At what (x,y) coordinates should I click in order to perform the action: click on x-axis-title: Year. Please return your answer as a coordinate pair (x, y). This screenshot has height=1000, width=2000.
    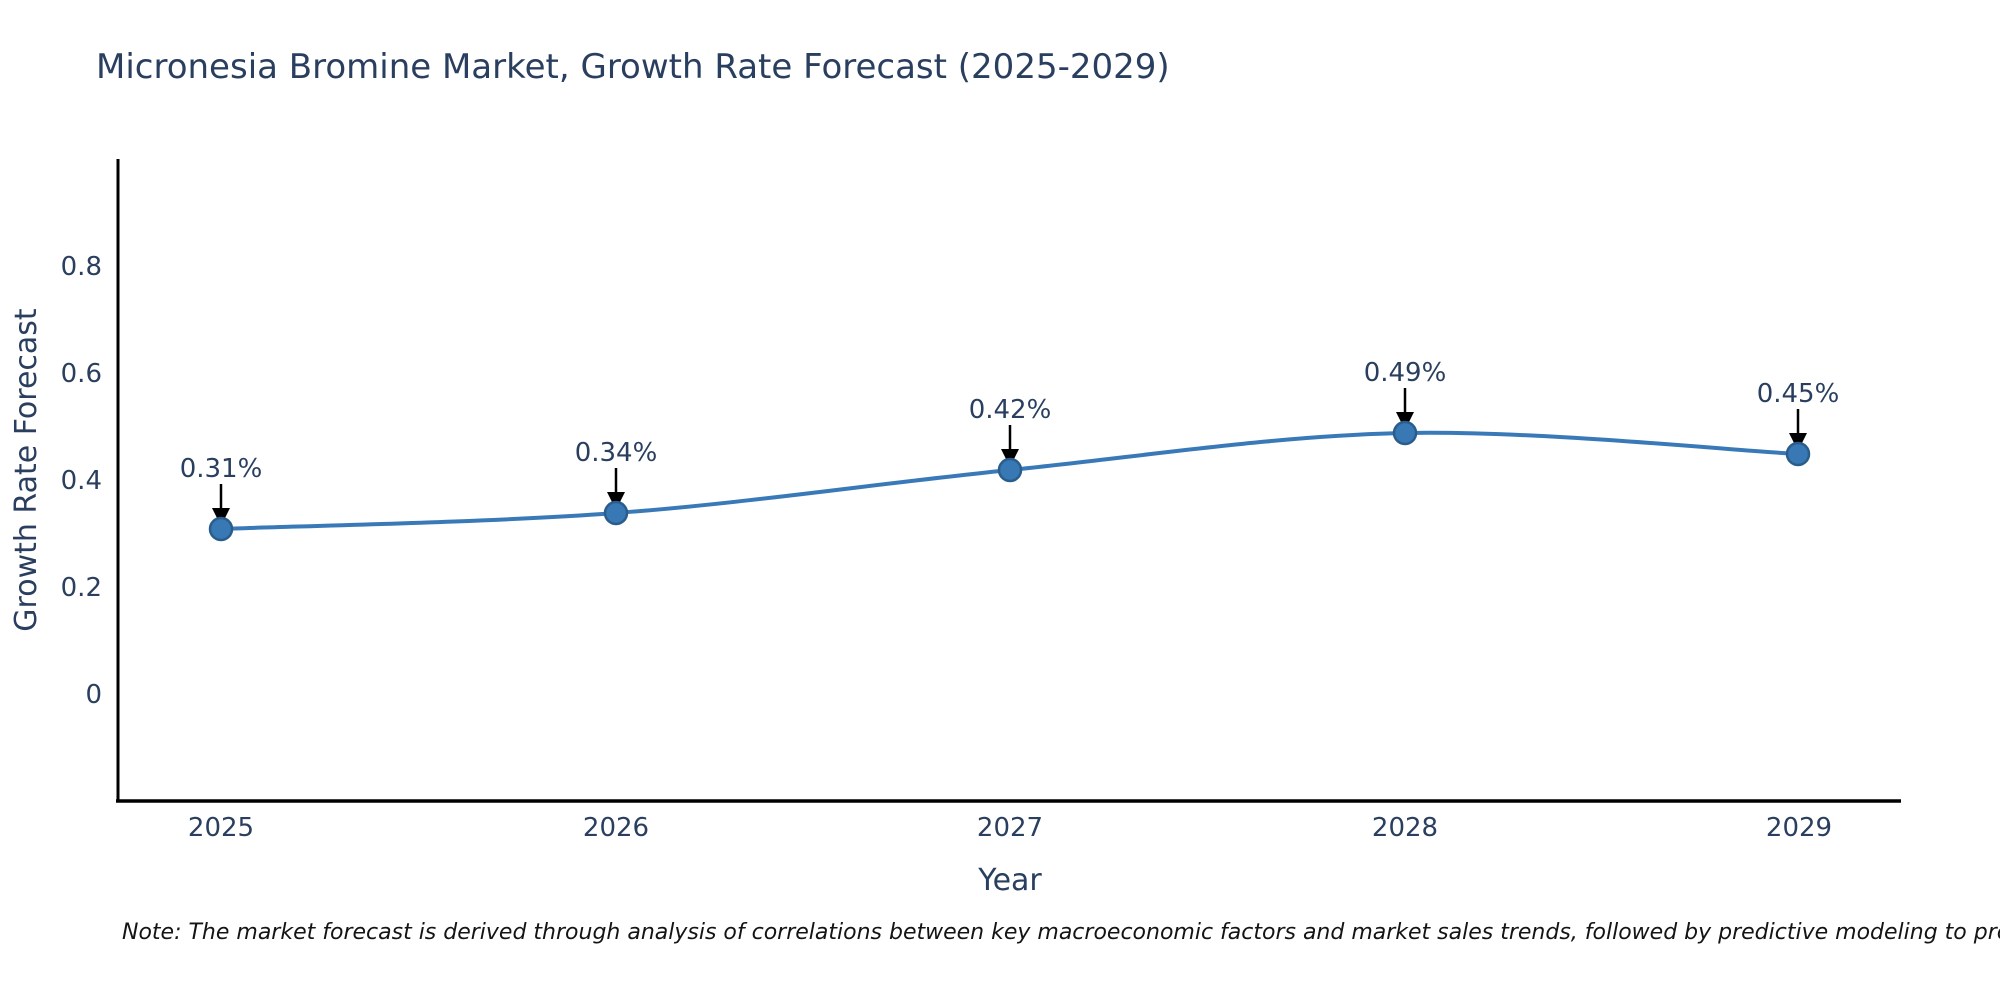
    Looking at the image, I should click on (1010, 880).